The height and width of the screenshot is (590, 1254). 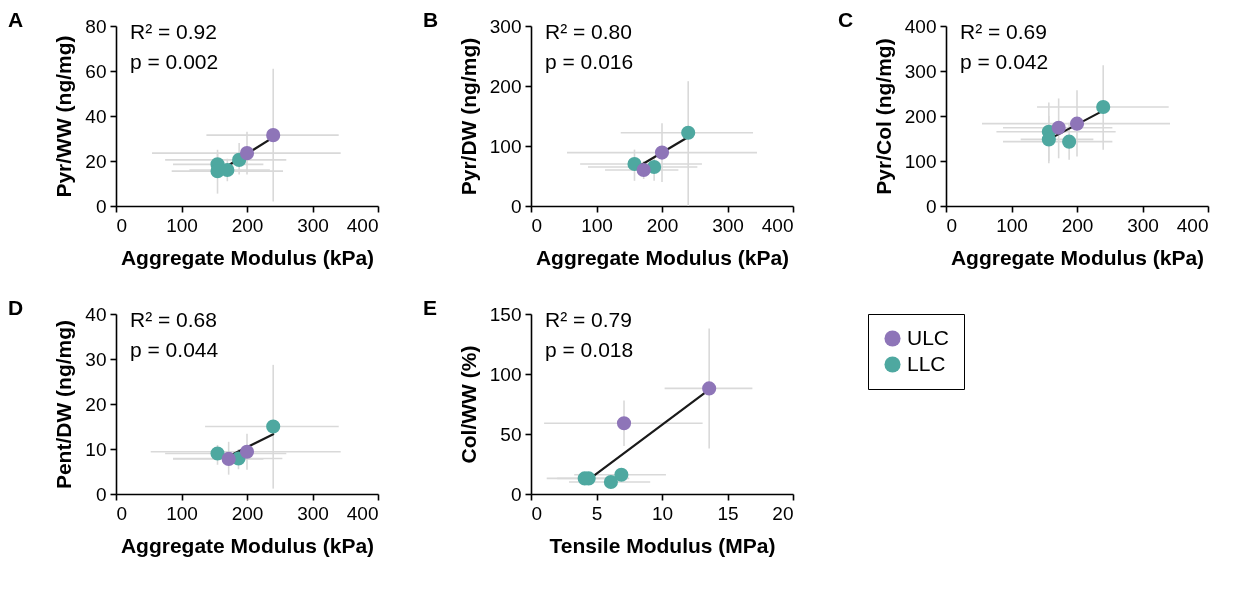 I want to click on annotation: p = 0.042, so click(x=1004, y=61).